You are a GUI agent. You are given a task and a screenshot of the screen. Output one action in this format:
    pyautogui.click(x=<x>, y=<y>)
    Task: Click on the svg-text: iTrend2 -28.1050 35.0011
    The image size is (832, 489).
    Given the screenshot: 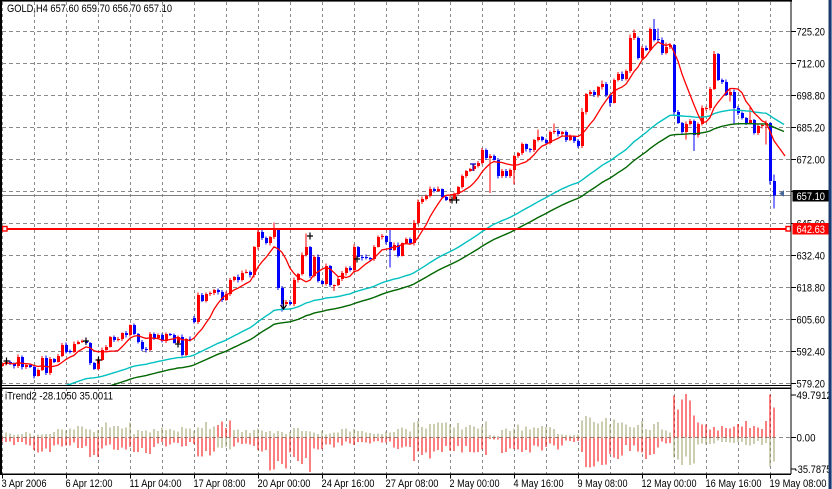 What is the action you would take?
    pyautogui.click(x=59, y=397)
    